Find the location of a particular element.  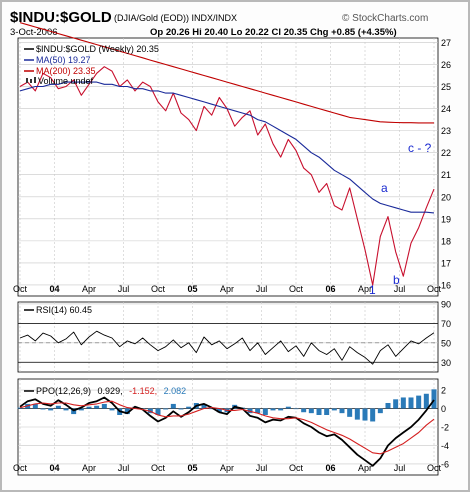

price-tick-label: 23 is located at coordinates (446, 131).